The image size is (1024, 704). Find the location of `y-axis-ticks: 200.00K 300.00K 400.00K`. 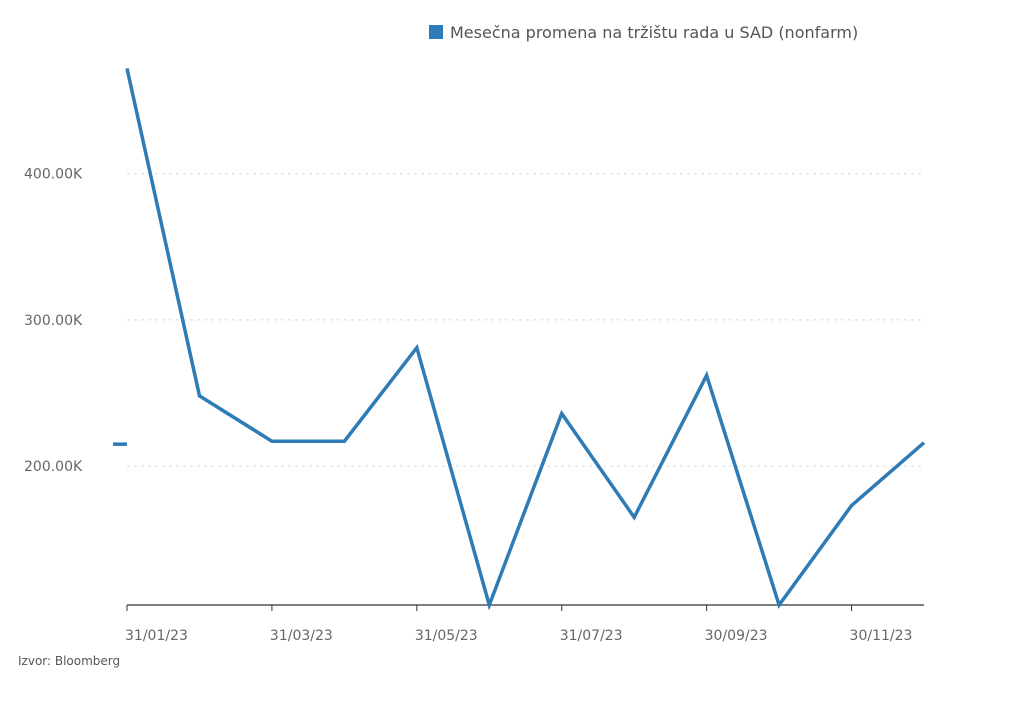

y-axis-ticks: 200.00K 300.00K 400.00K is located at coordinates (53, 321).